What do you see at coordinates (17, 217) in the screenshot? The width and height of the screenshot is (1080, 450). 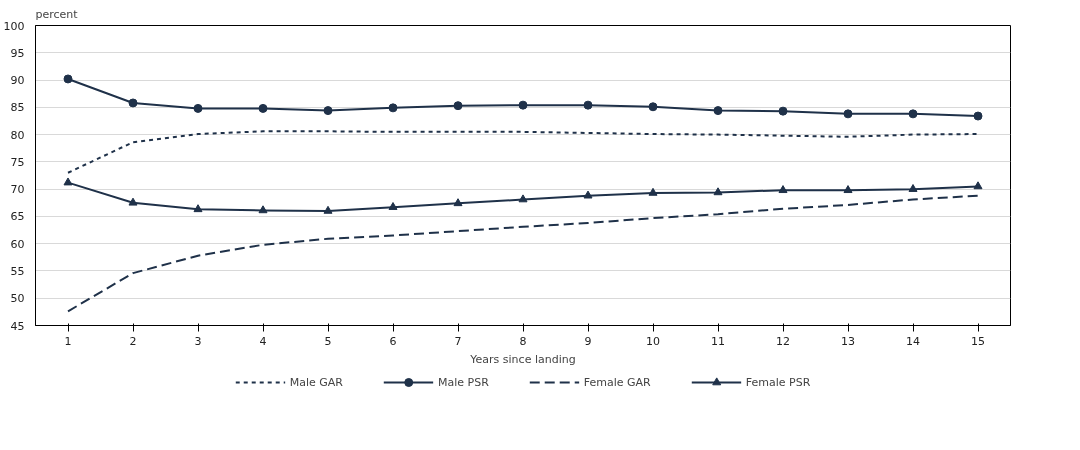 I see `y-tick-label: 65` at bounding box center [17, 217].